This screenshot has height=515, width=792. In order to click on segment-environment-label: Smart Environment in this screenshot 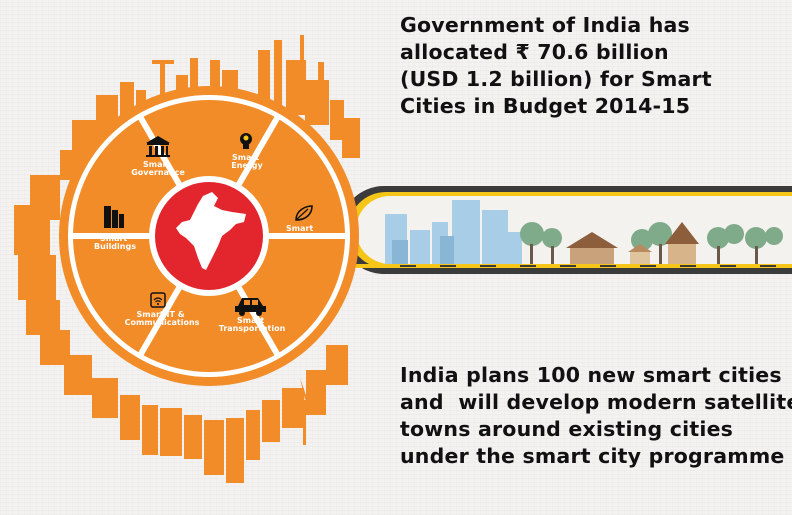, I will do `click(301, 232)`.